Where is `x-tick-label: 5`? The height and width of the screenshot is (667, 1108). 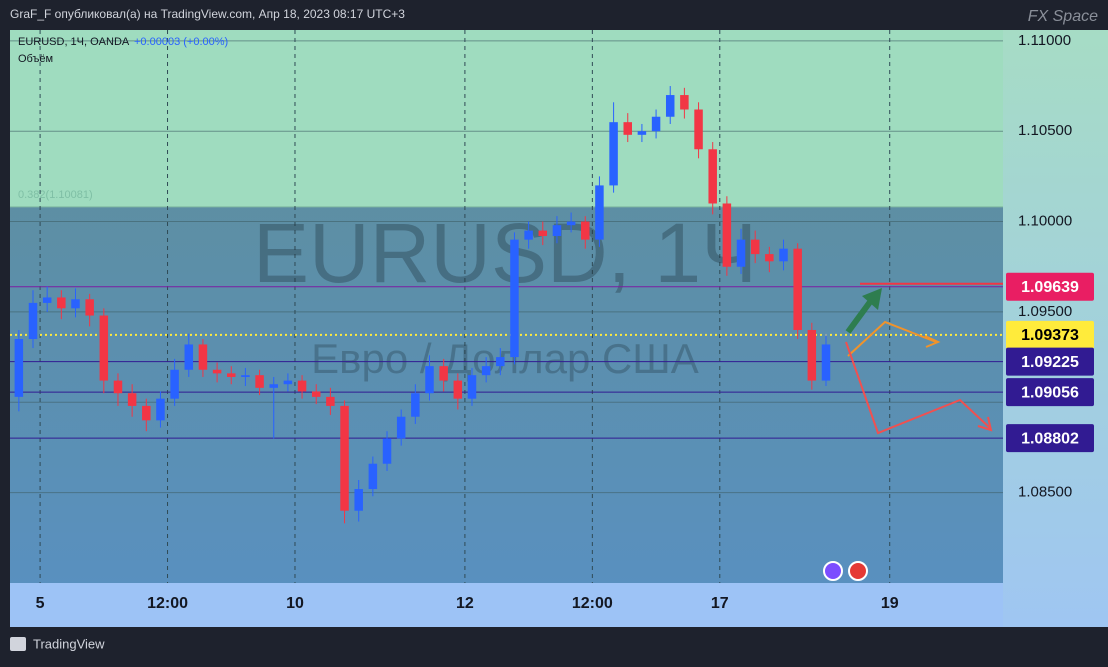
x-tick-label: 5 is located at coordinates (40, 603).